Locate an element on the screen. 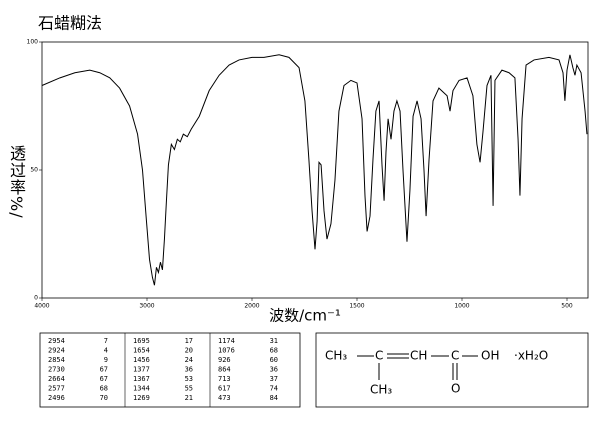  peak-wavenumber: 2854 is located at coordinates (56, 360).